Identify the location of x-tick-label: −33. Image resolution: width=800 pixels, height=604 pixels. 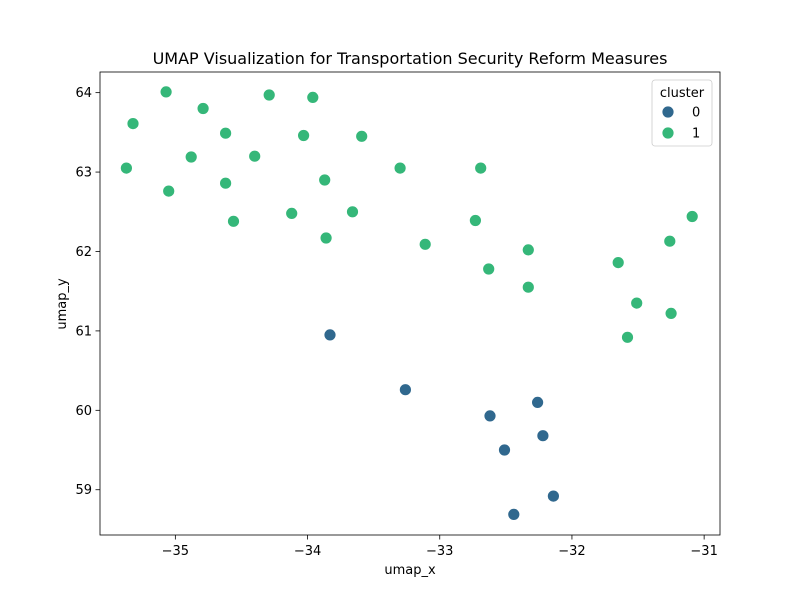
(439, 551).